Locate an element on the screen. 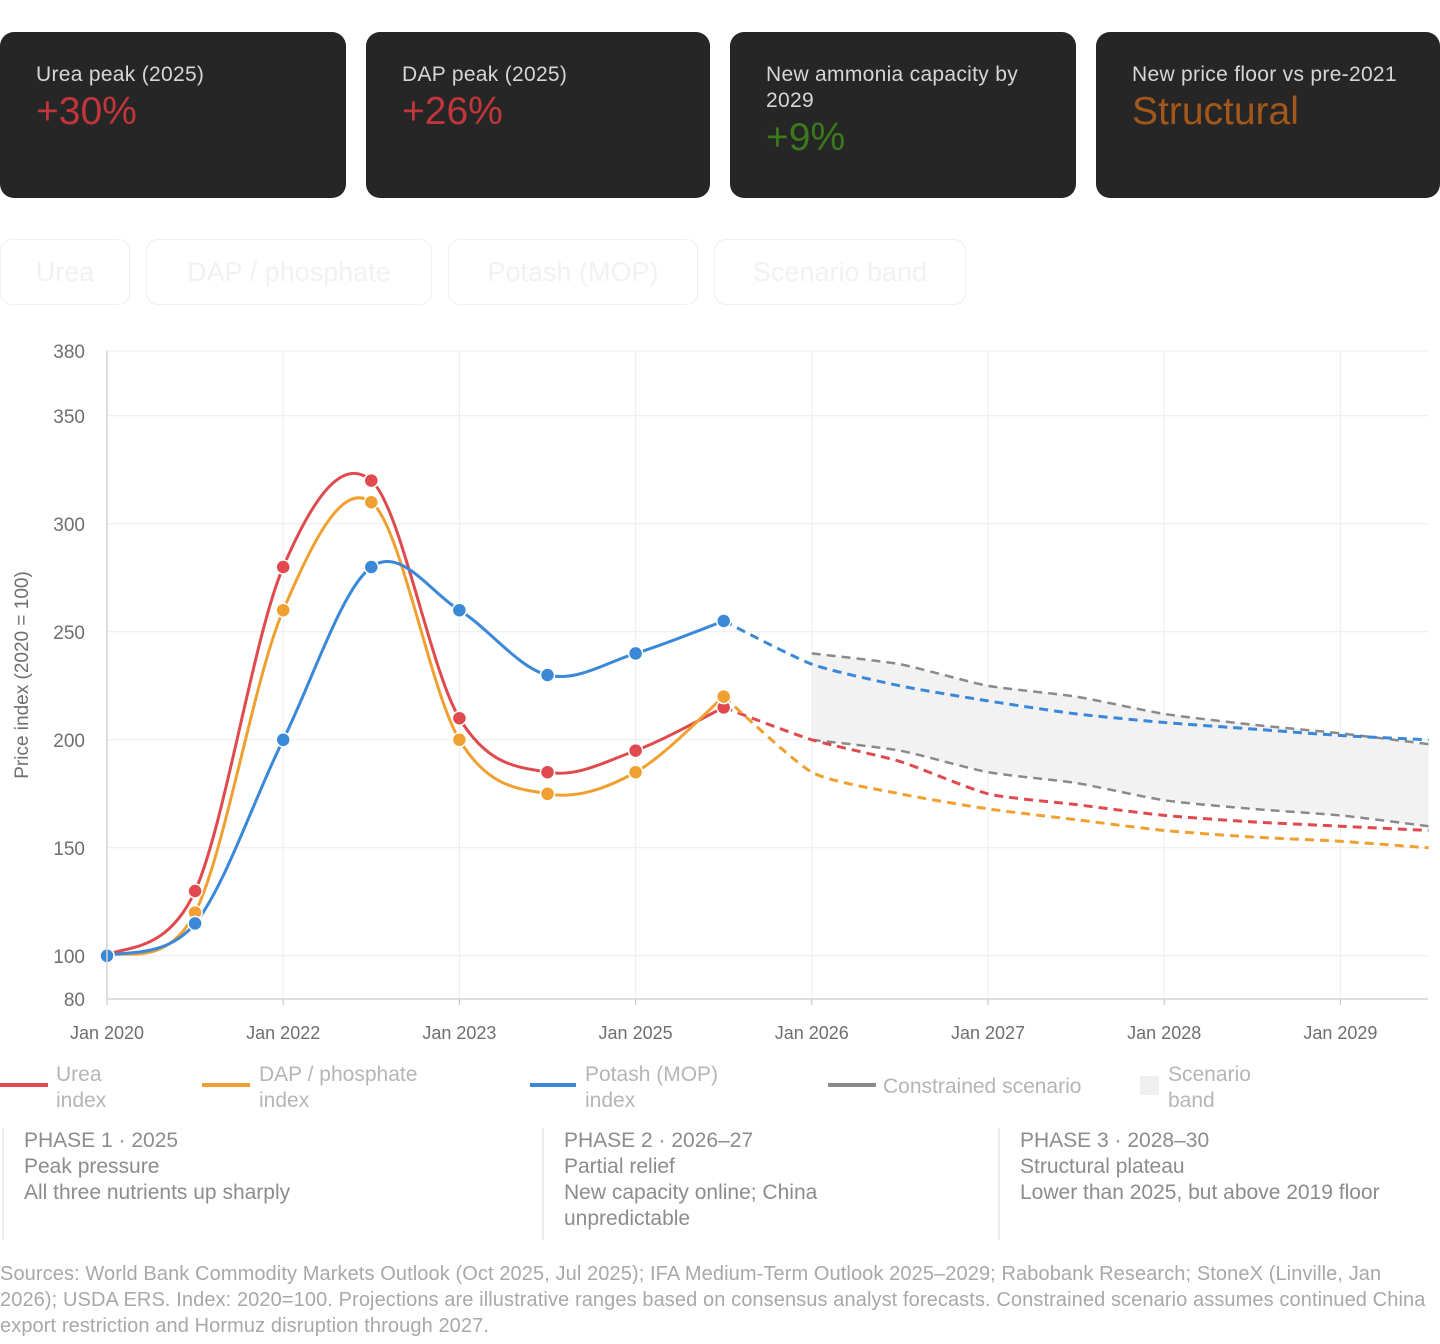 The width and height of the screenshot is (1440, 1344). phase-detail: All three nutrients up sharply is located at coordinates (157, 1192).